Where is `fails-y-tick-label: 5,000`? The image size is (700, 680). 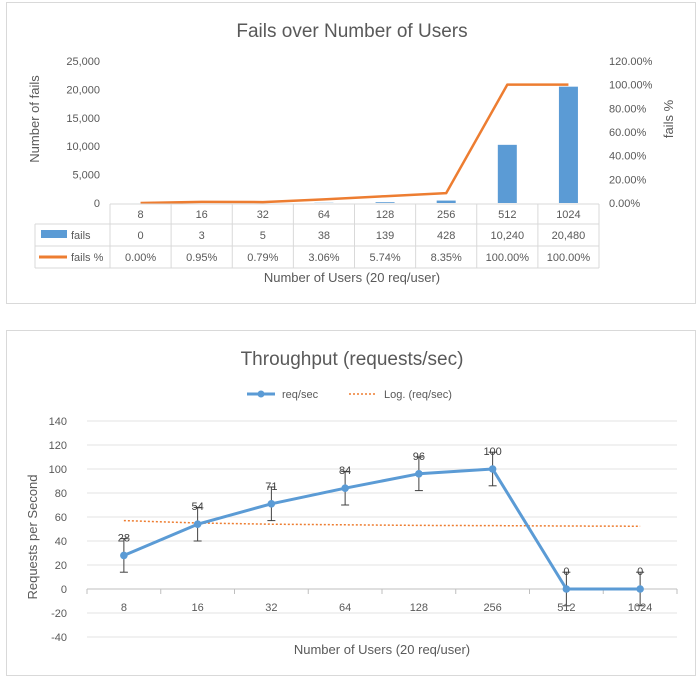 fails-y-tick-label: 5,000 is located at coordinates (86, 176).